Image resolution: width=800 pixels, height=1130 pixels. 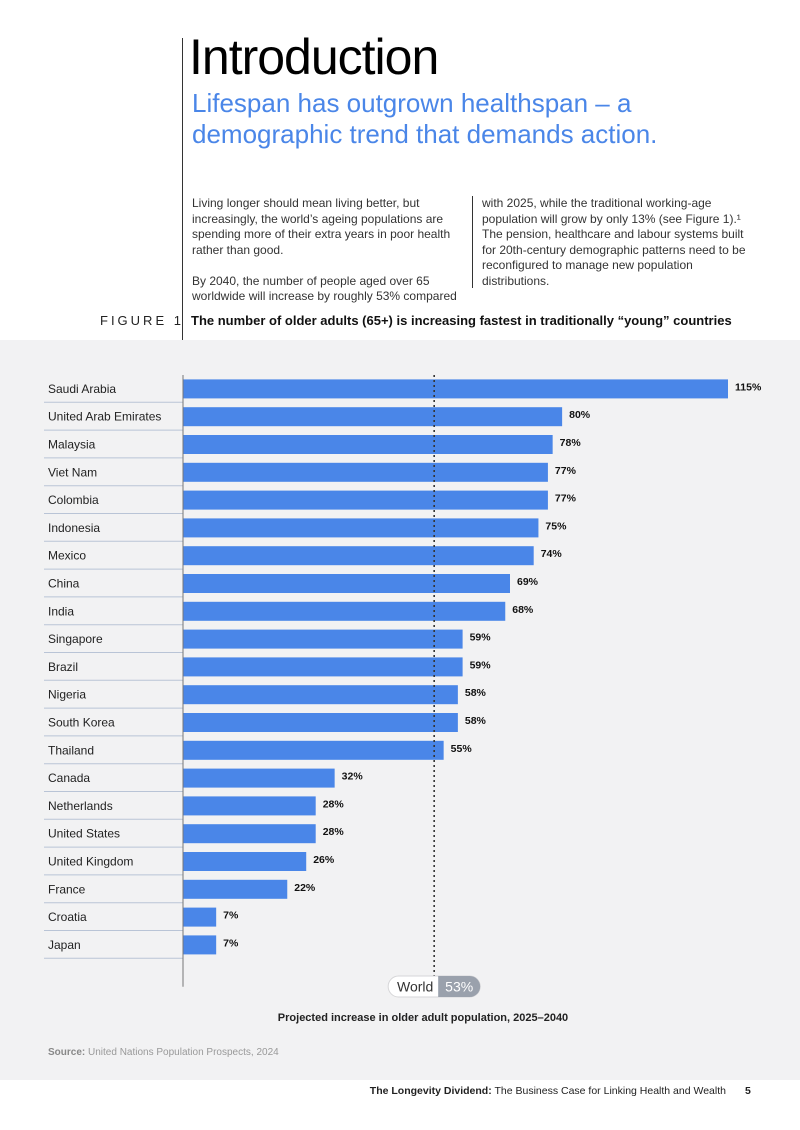 What do you see at coordinates (74, 528) in the screenshot?
I see `category-label: Indonesia` at bounding box center [74, 528].